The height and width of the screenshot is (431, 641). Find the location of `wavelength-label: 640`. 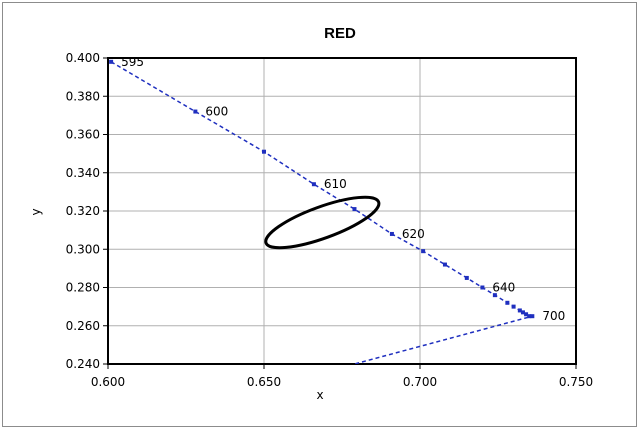

wavelength-label: 640 is located at coordinates (503, 288).